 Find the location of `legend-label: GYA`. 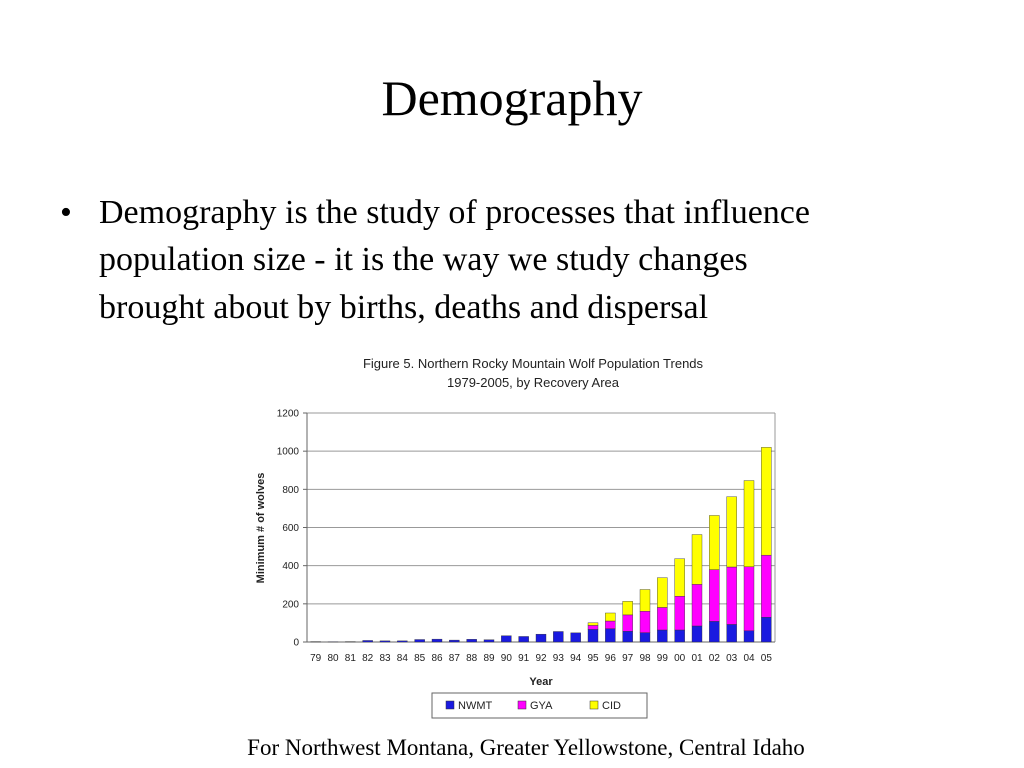

legend-label: GYA is located at coordinates (541, 706).